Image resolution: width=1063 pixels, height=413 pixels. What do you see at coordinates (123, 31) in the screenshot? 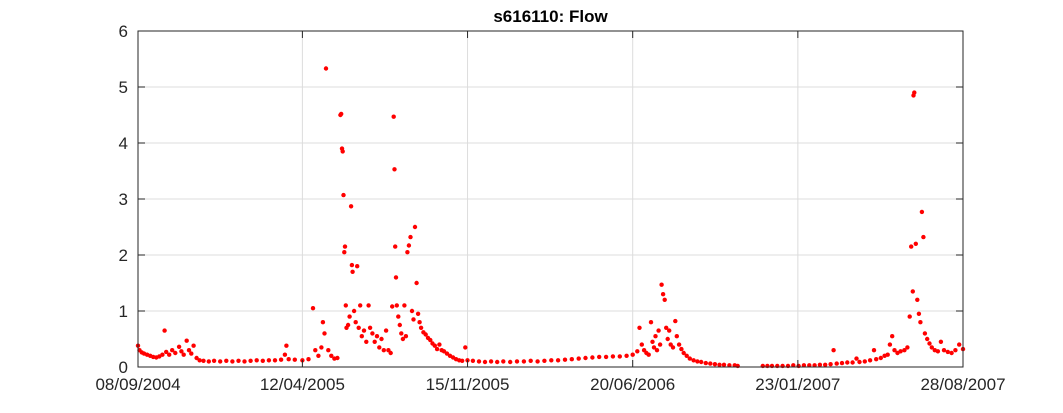
I see `y-tick-label: 6` at bounding box center [123, 31].